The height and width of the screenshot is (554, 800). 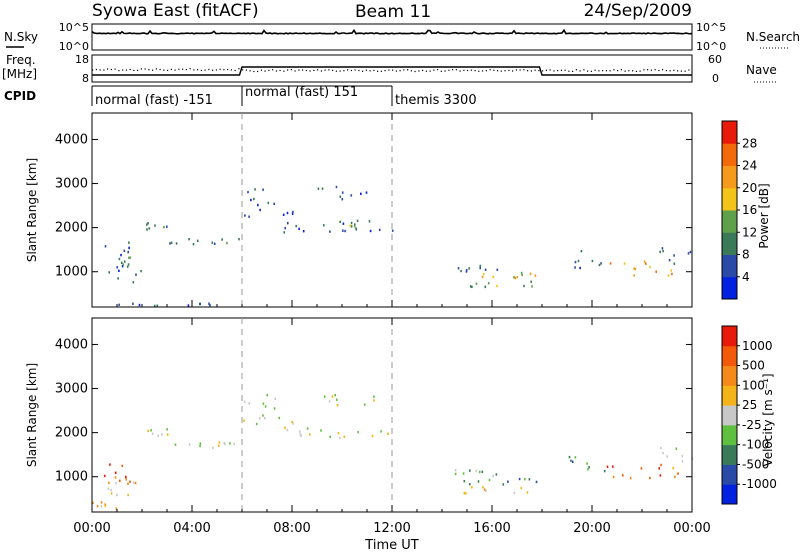 What do you see at coordinates (746, 255) in the screenshot?
I see `colorbar-tick-label: 8` at bounding box center [746, 255].